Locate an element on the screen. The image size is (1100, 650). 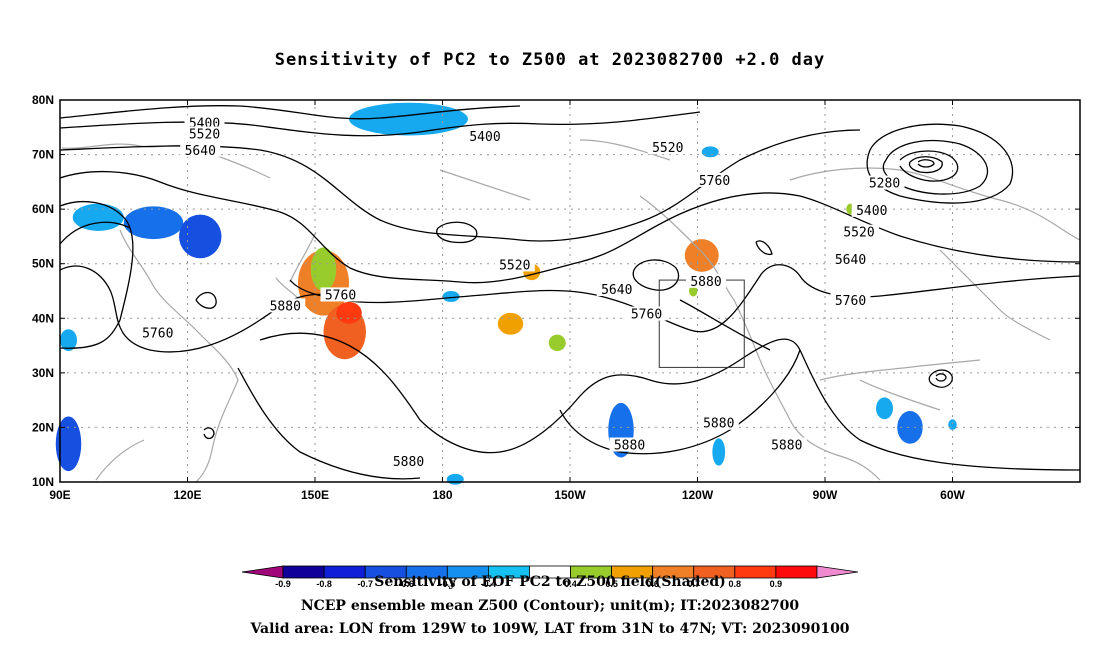
colorbar-label: -0.7 is located at coordinates (365, 584).